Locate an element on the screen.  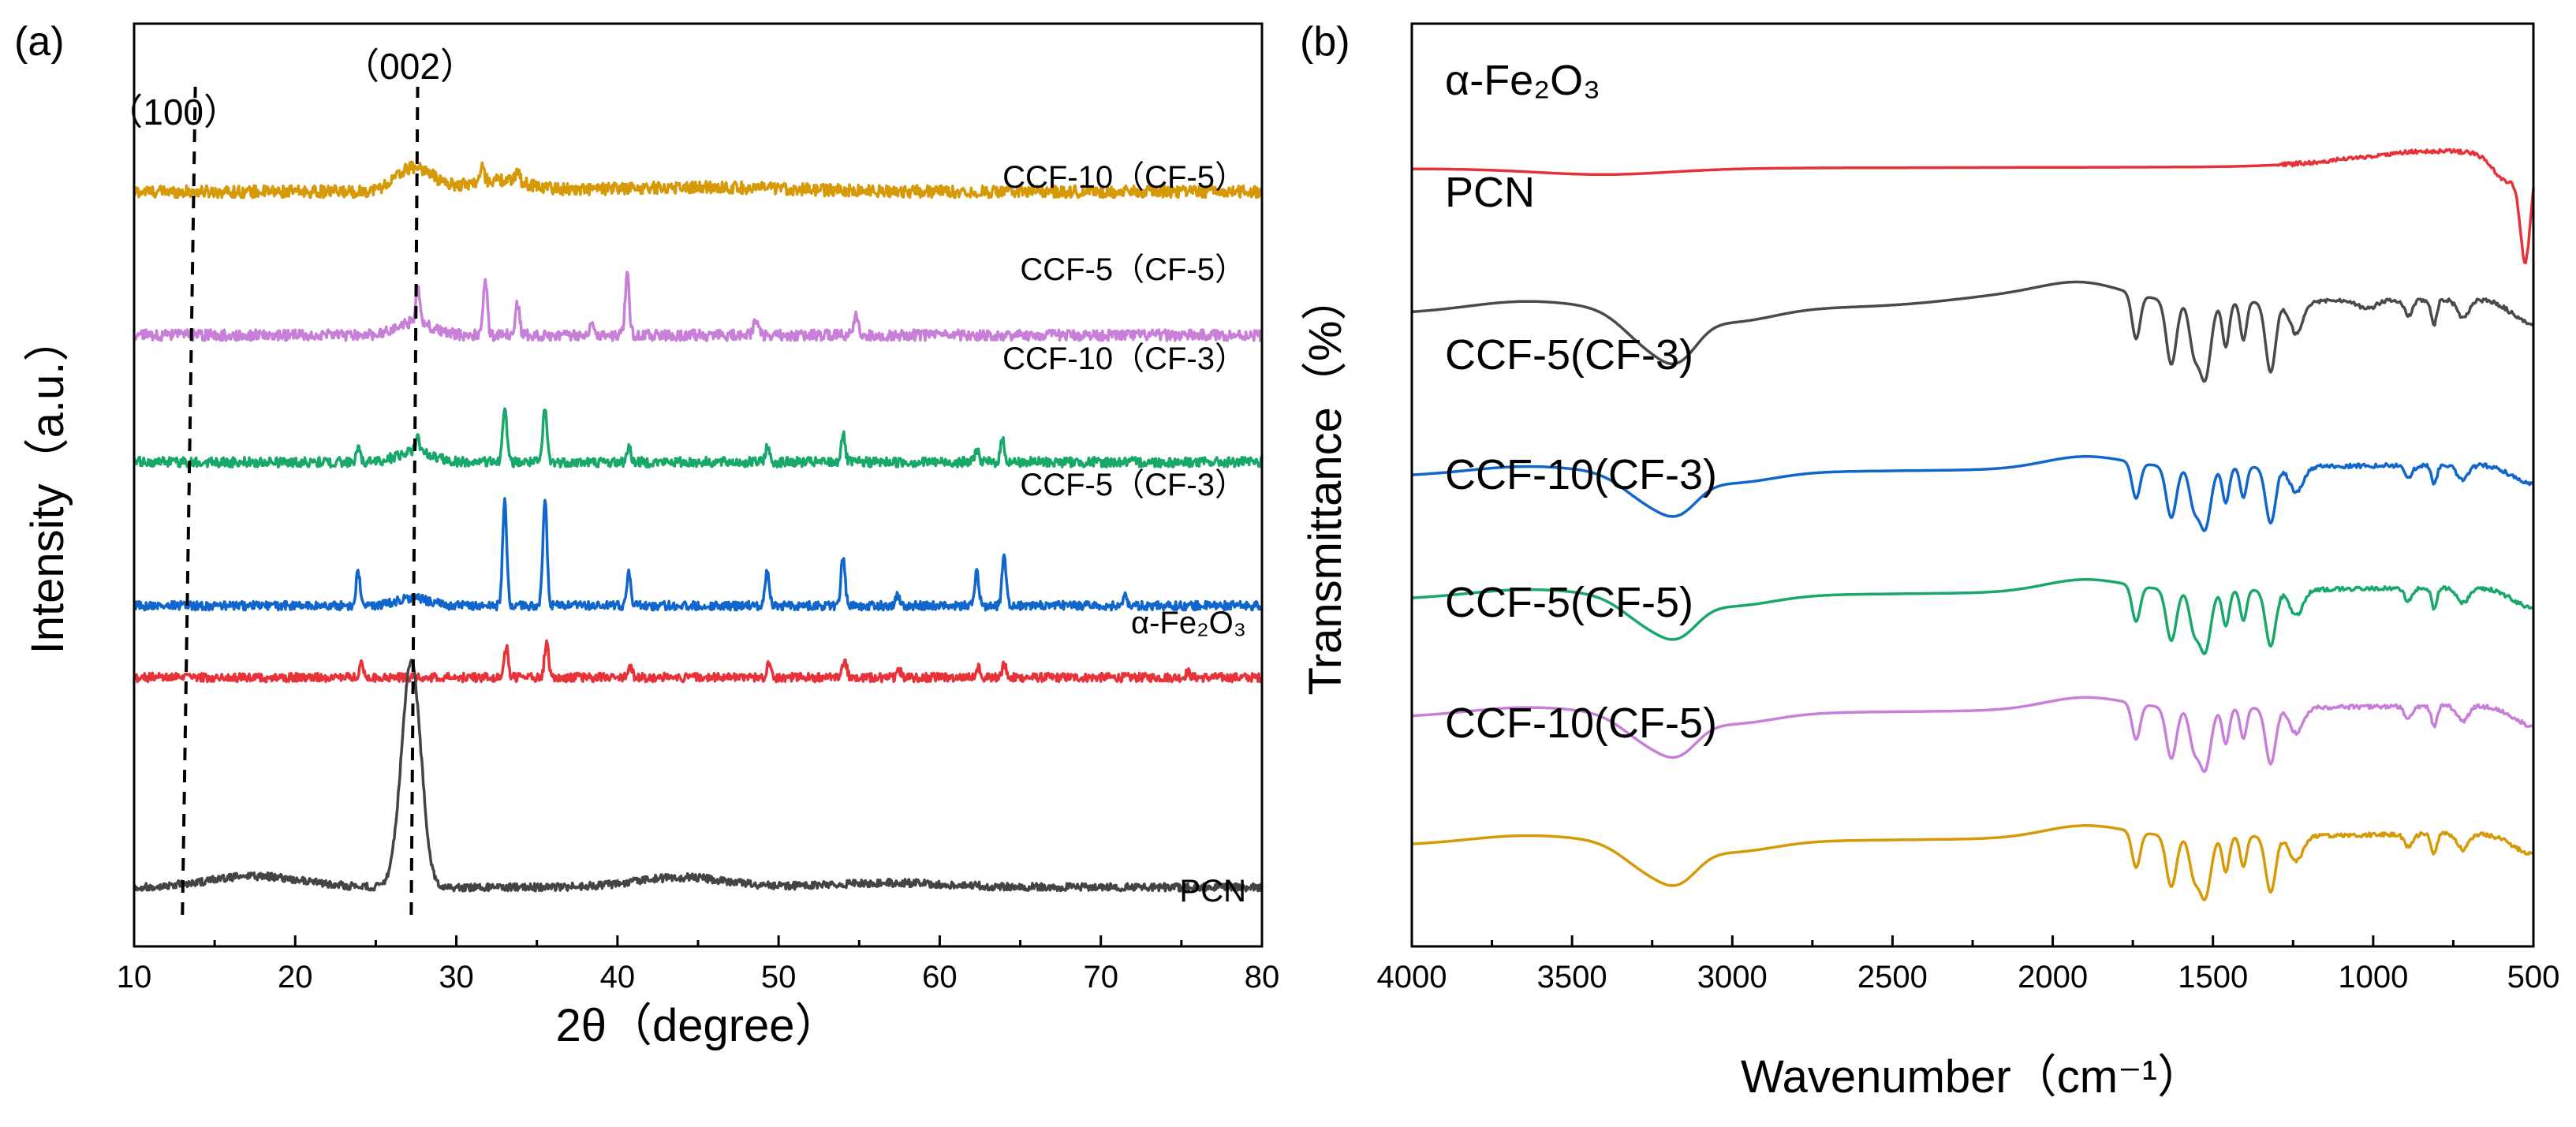
b-series-label-2: CCF-5(CF-3) is located at coordinates (1569, 355).